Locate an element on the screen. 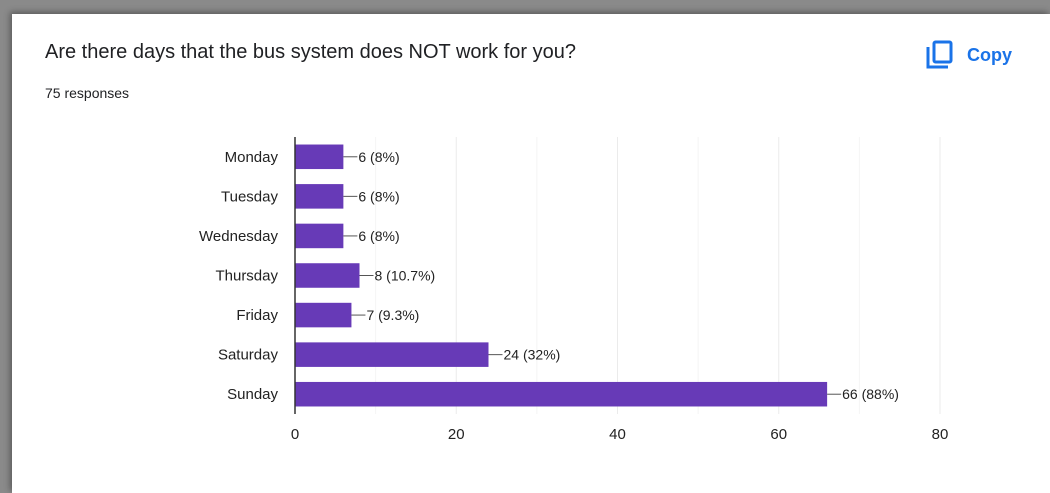 The width and height of the screenshot is (1050, 493). bar-thursday is located at coordinates (327, 275).